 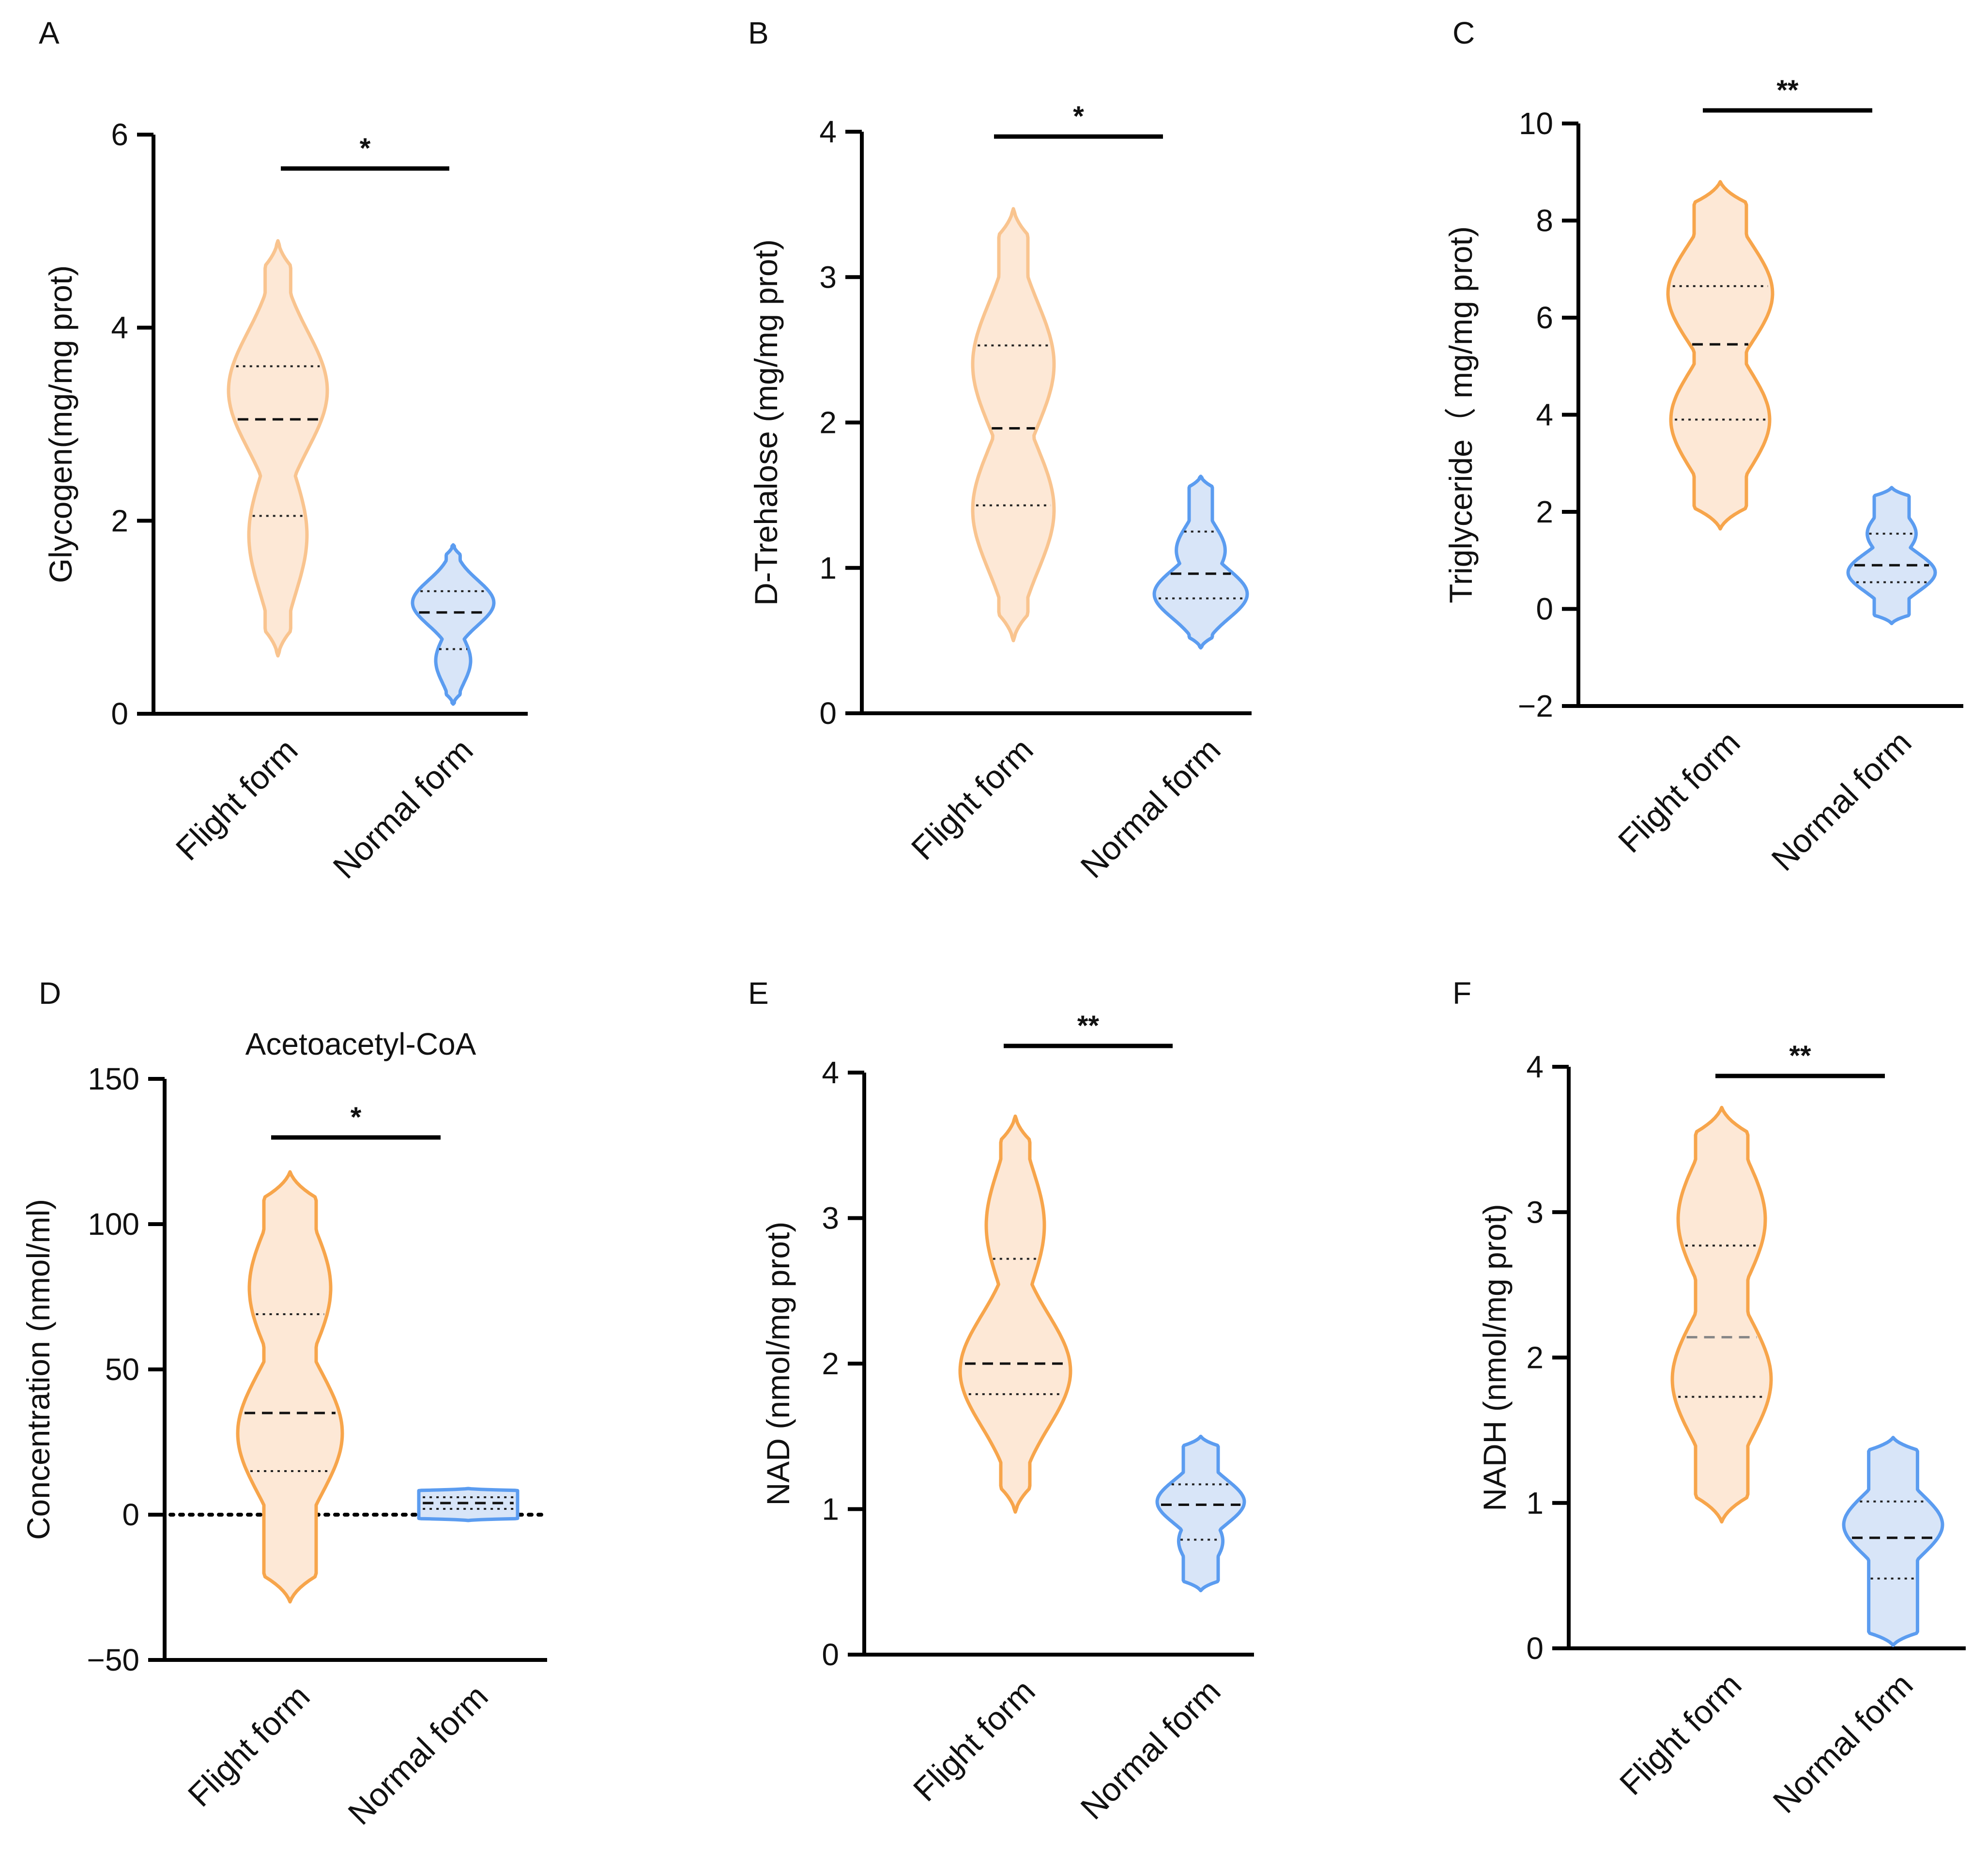 I want to click on y-tick-label: 10, so click(x=1536, y=123).